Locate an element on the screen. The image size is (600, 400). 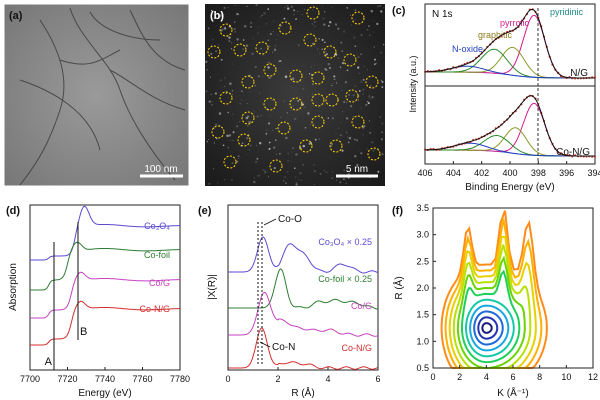
x-ticks: 406 404 402 400 398 396 394 is located at coordinates (508, 169).